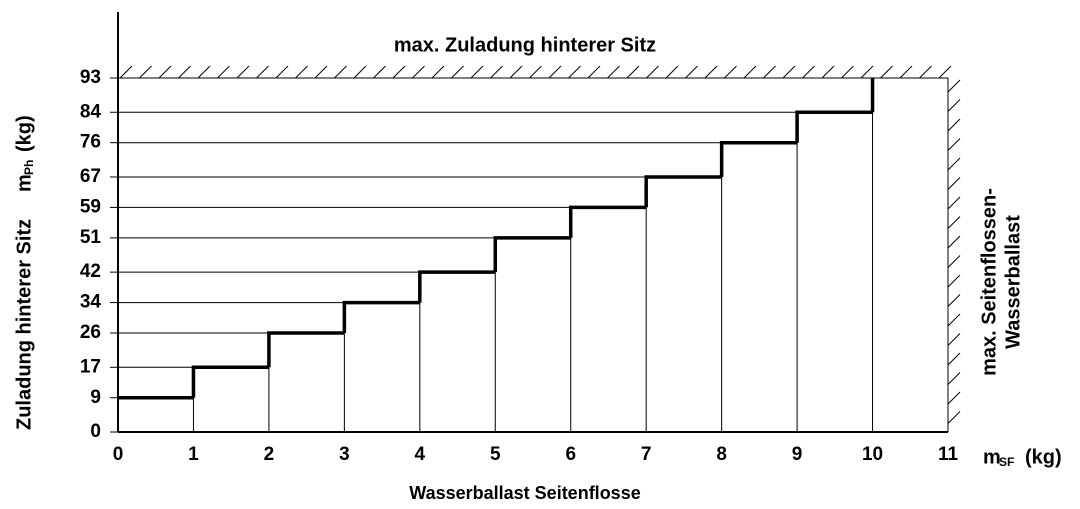 The image size is (1080, 509). I want to click on x-tick-label: 11, so click(948, 454).